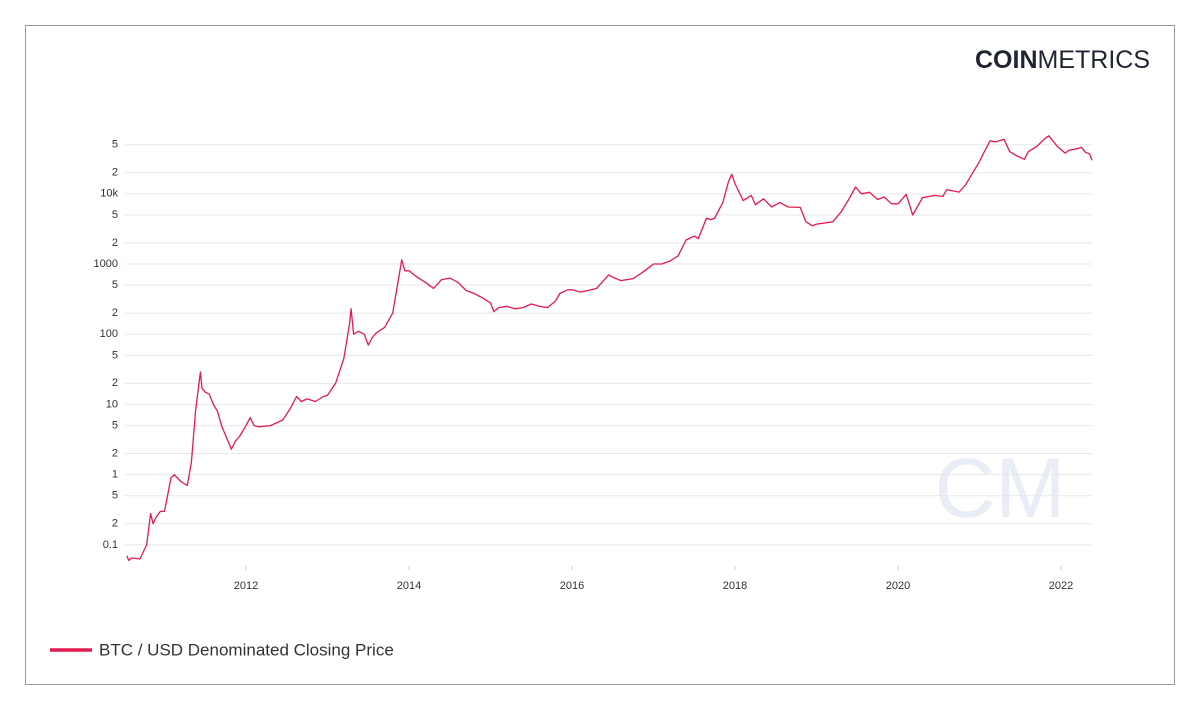 This screenshot has width=1200, height=710. What do you see at coordinates (110, 545) in the screenshot?
I see `y-tick-label: 0.1` at bounding box center [110, 545].